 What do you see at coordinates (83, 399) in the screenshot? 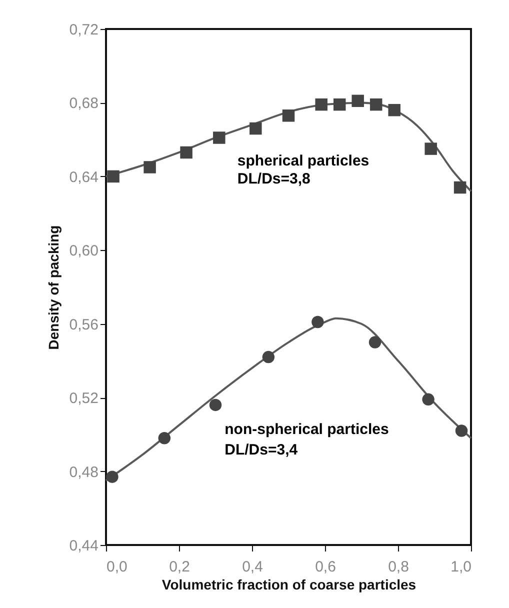
I see `y-tick-label: 0,52` at bounding box center [83, 399].